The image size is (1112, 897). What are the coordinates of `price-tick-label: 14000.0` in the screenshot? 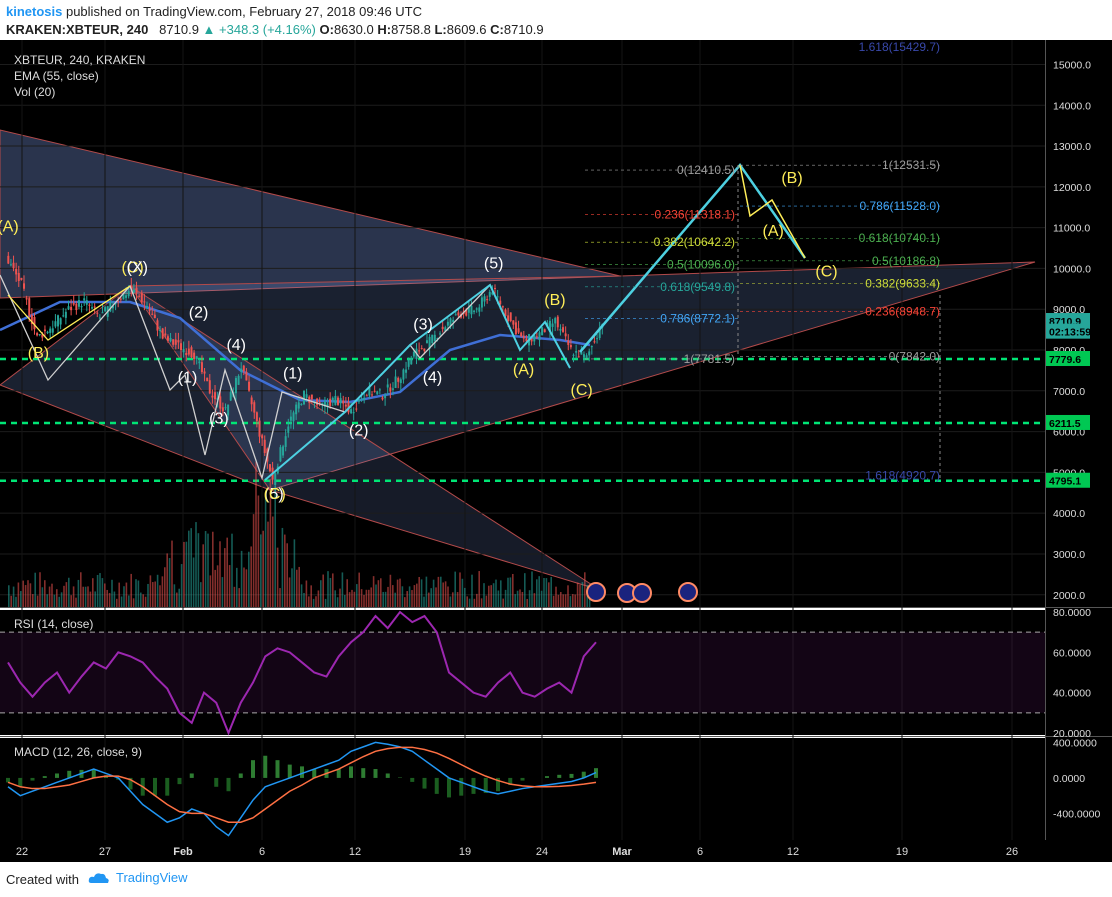 It's located at (1072, 106).